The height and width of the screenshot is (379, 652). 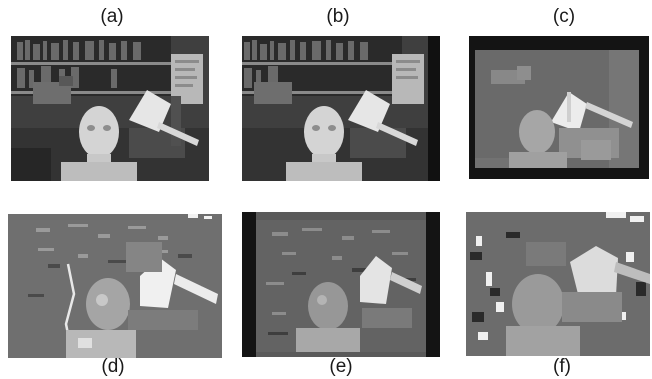 I want to click on photo-b-image, so click(x=341, y=108).